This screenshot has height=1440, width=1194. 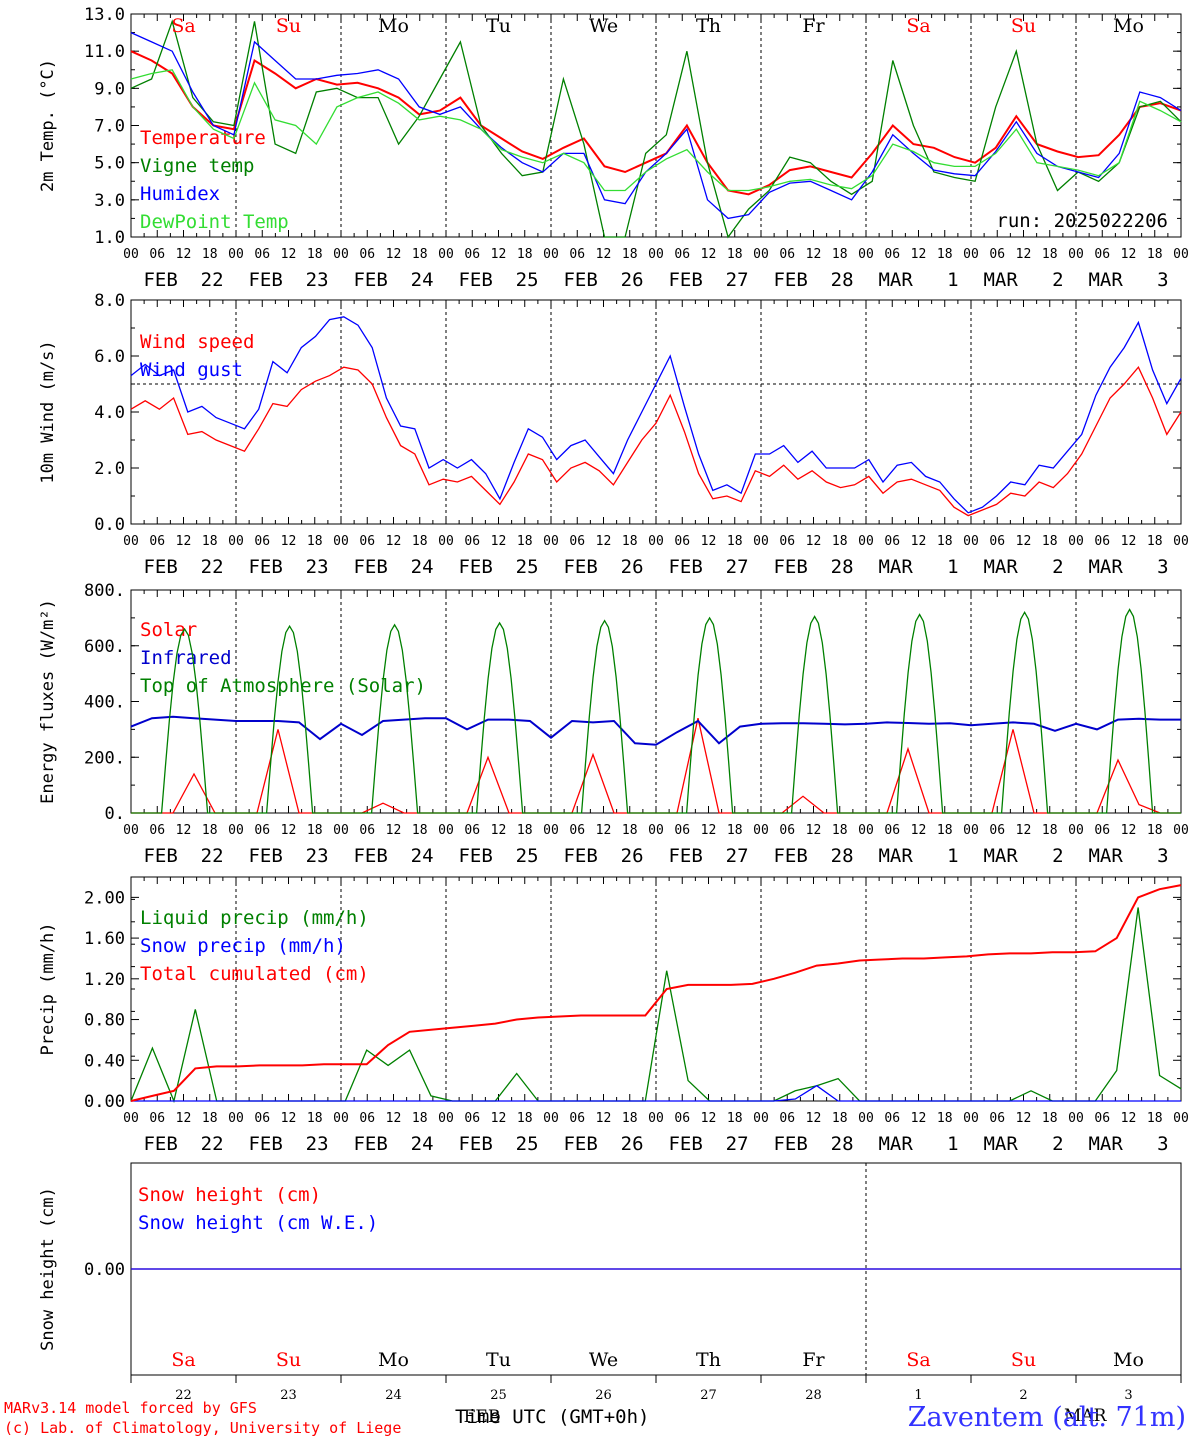 I want to click on y-tick-label: 0.40, so click(x=104, y=1061).